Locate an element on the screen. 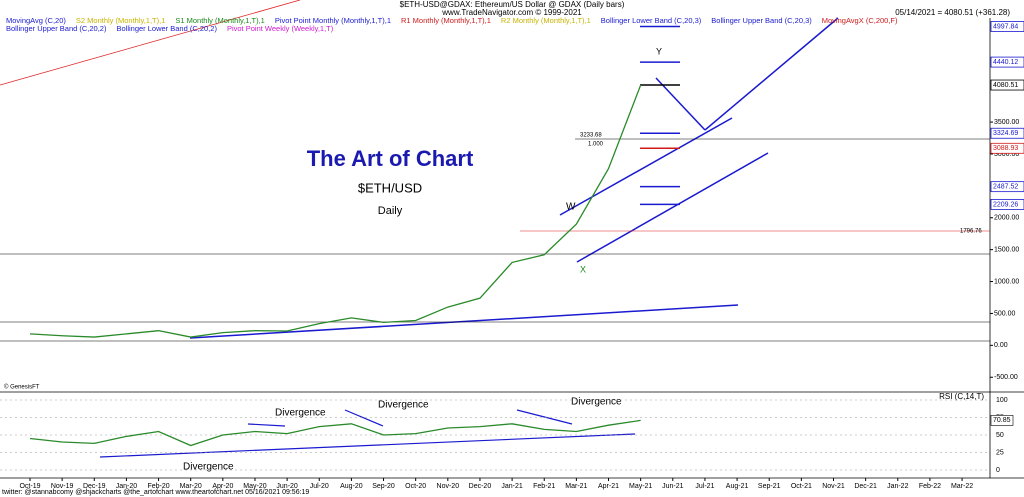 The image size is (1024, 497). level-label: 3088.93 is located at coordinates (1005, 148).